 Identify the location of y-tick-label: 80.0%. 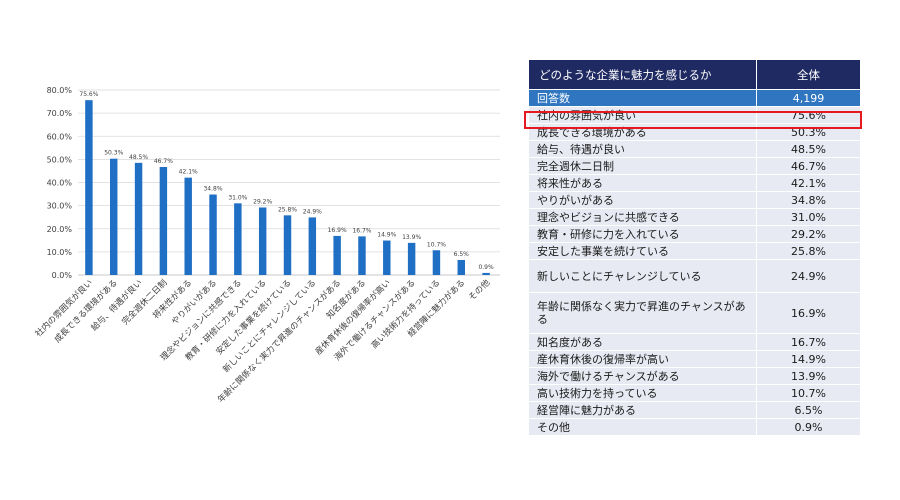
(60, 90).